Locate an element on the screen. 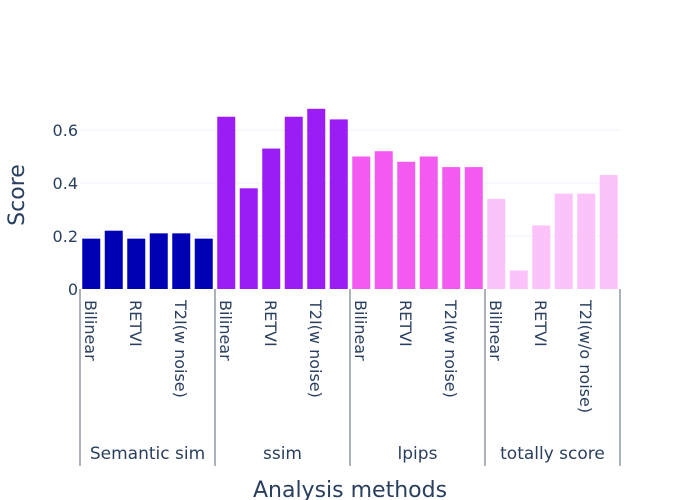  x-group-label: totally score is located at coordinates (552, 454).